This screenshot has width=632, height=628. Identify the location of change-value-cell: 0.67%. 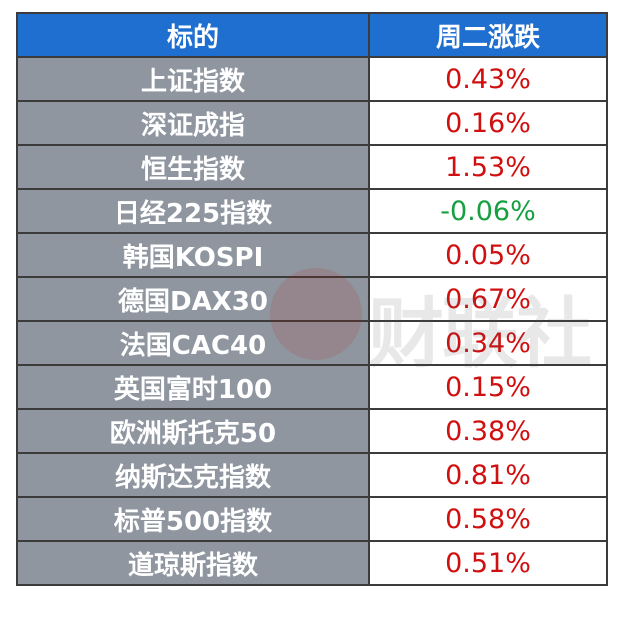
(488, 299).